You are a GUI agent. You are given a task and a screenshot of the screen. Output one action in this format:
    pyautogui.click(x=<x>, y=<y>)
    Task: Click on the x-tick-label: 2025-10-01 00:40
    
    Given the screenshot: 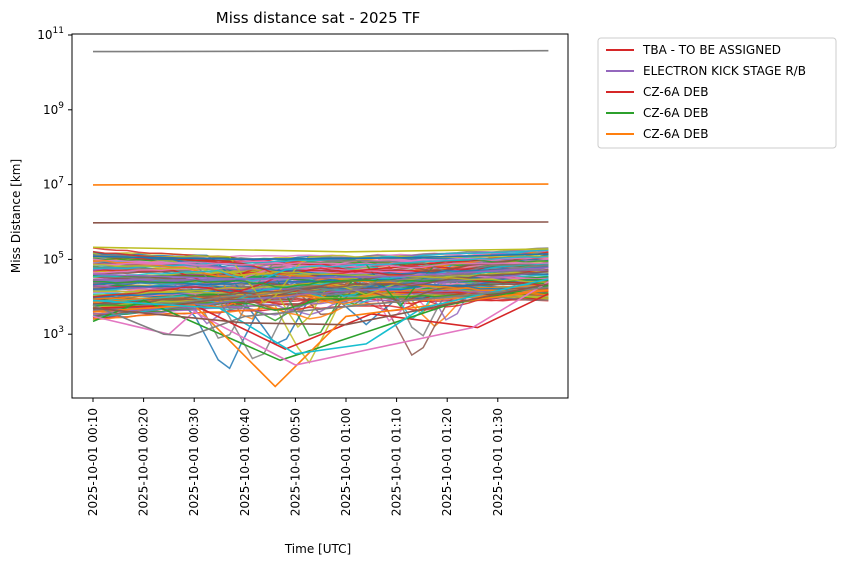 What is the action you would take?
    pyautogui.click(x=245, y=462)
    